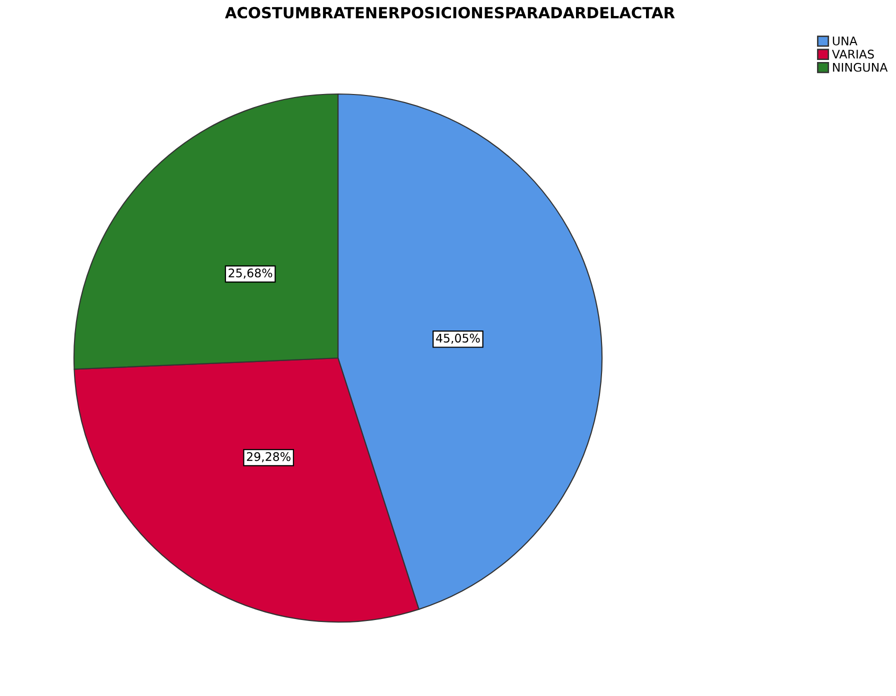 The image size is (896, 696). Describe the element at coordinates (860, 67) in the screenshot. I see `legend-label: NINGUNA` at that location.